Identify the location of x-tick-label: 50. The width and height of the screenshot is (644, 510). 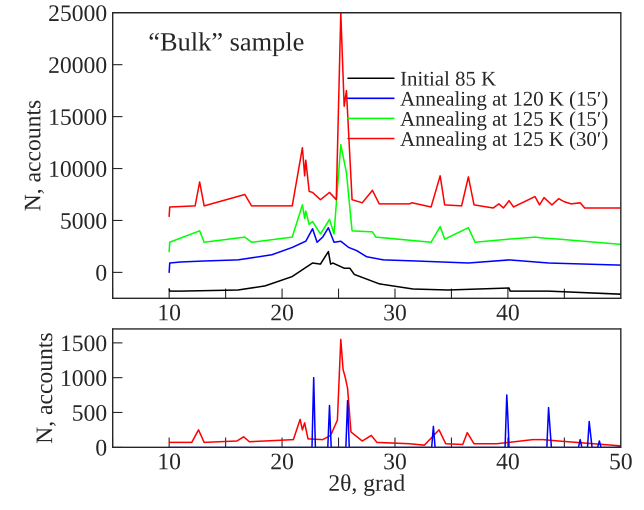
(621, 462).